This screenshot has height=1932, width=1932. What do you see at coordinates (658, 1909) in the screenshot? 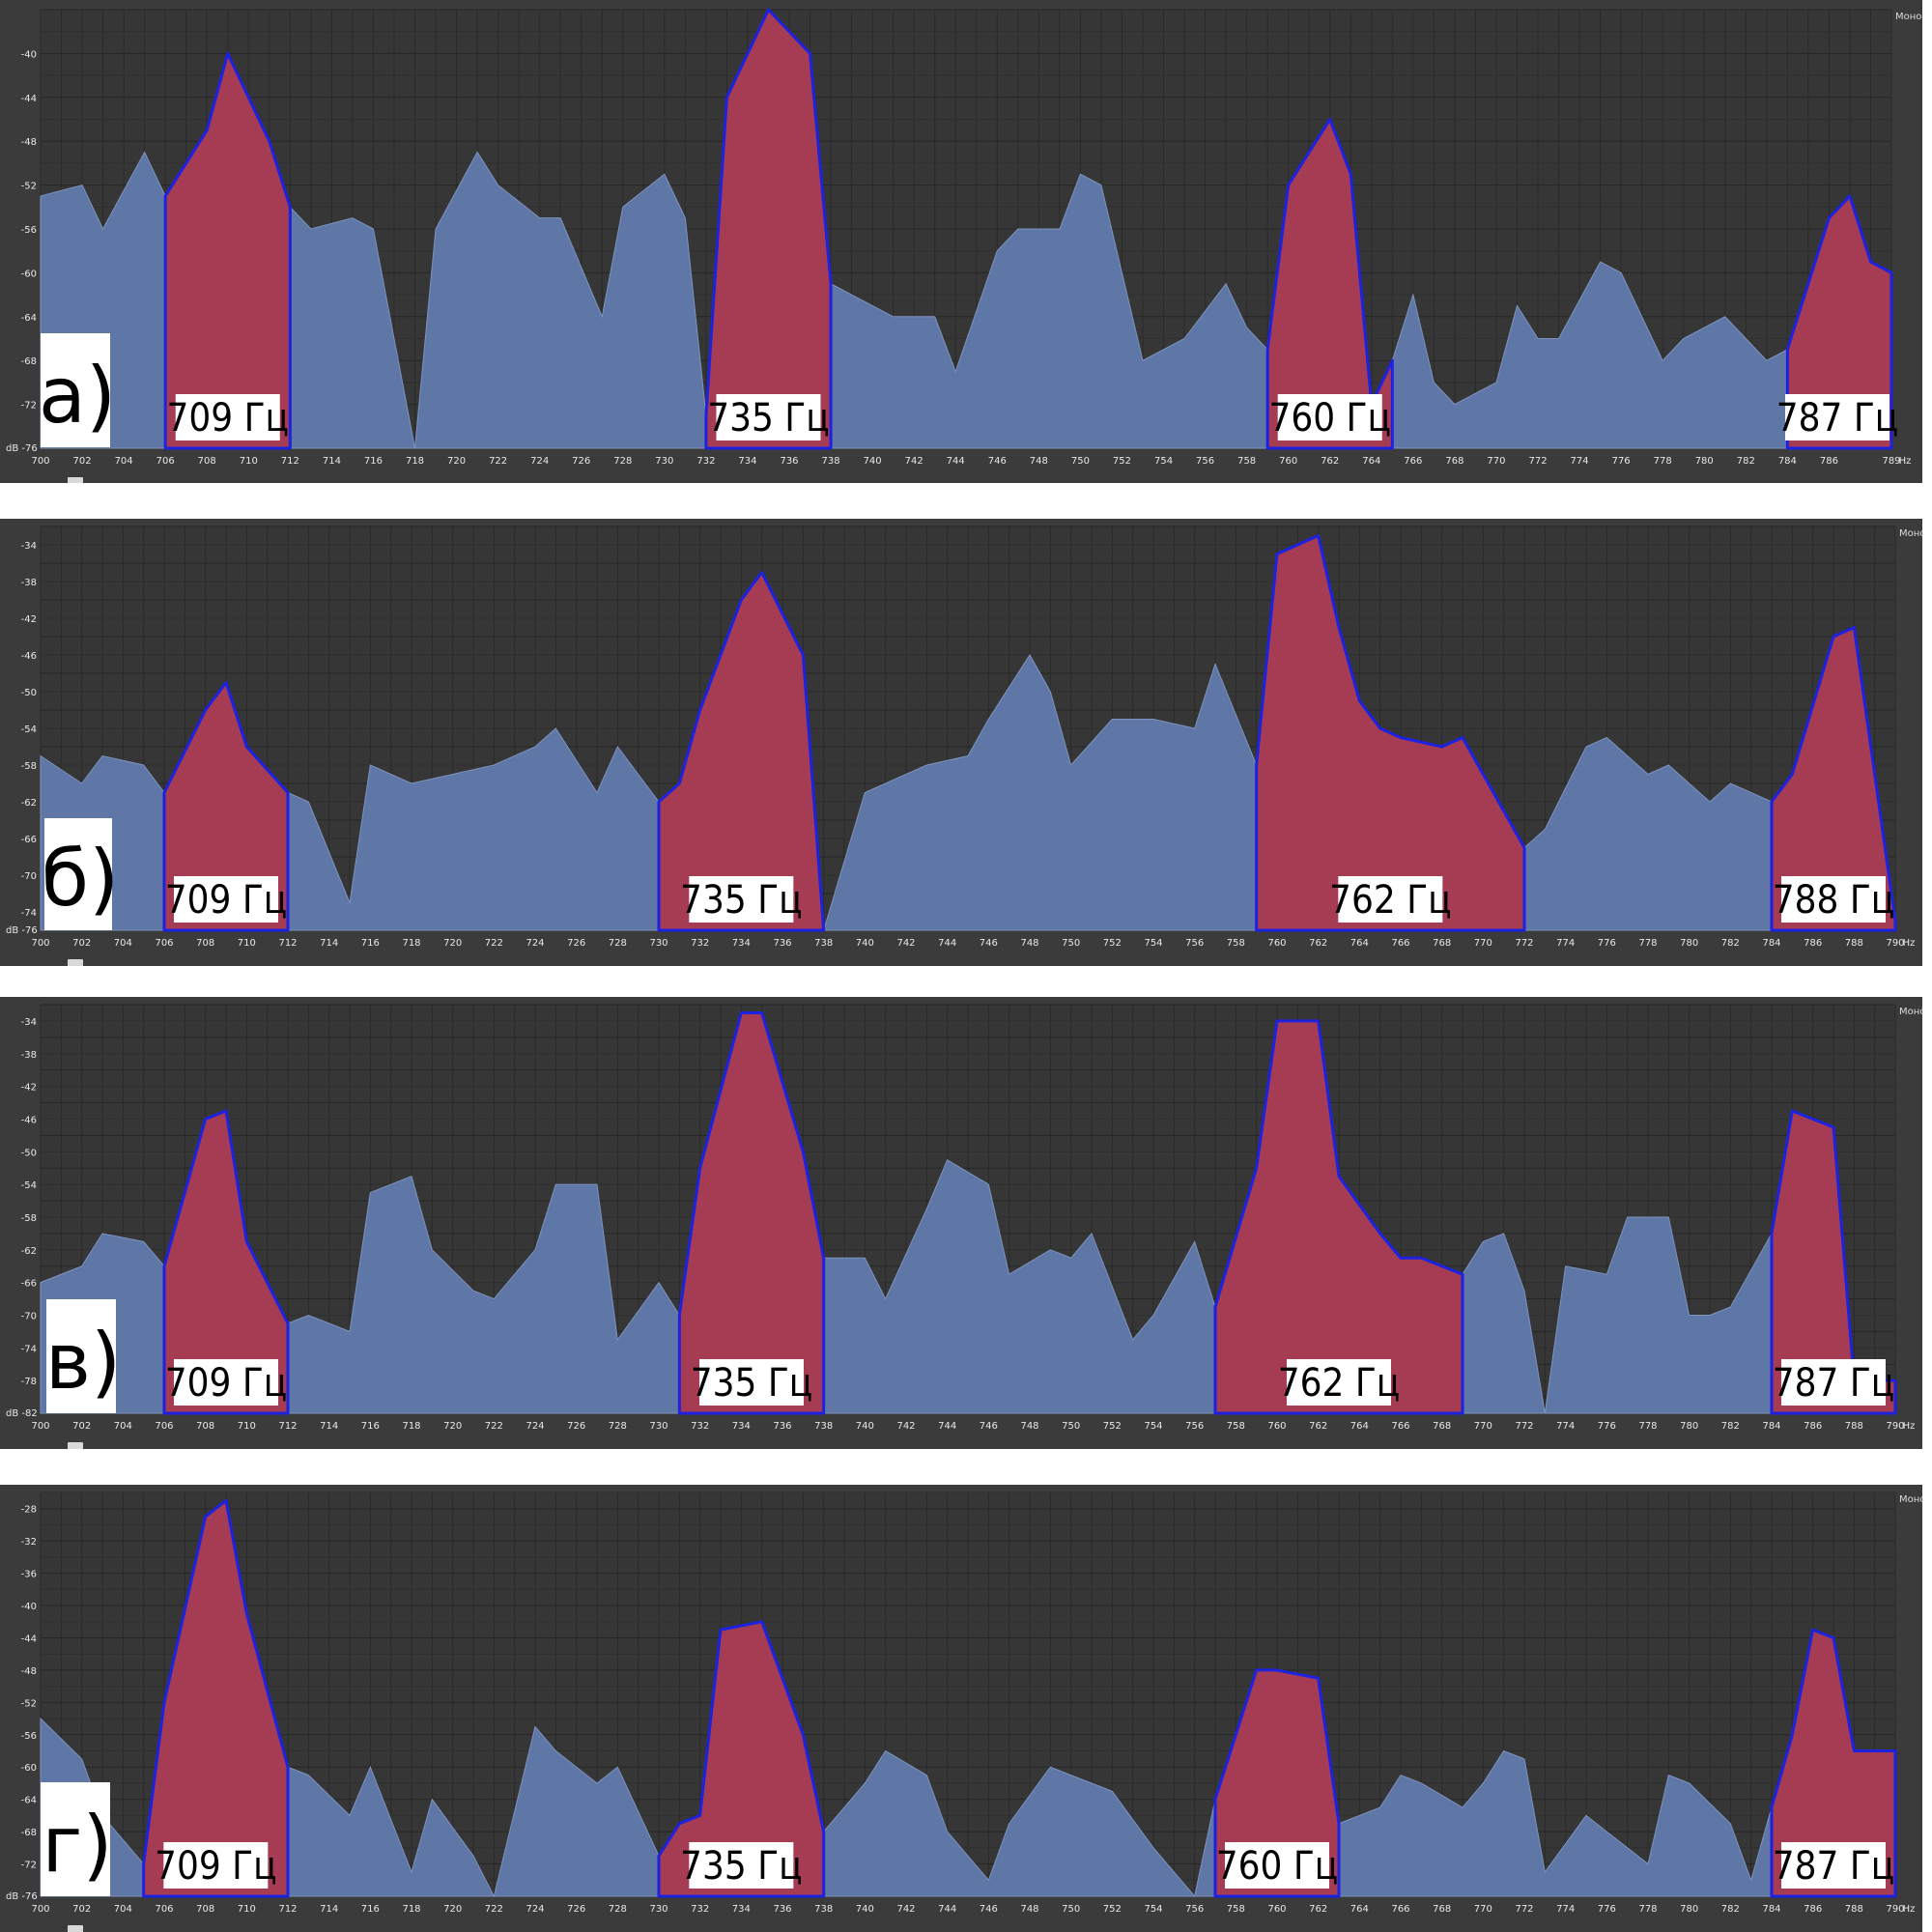
I see `x-tick-label: 730` at bounding box center [658, 1909].